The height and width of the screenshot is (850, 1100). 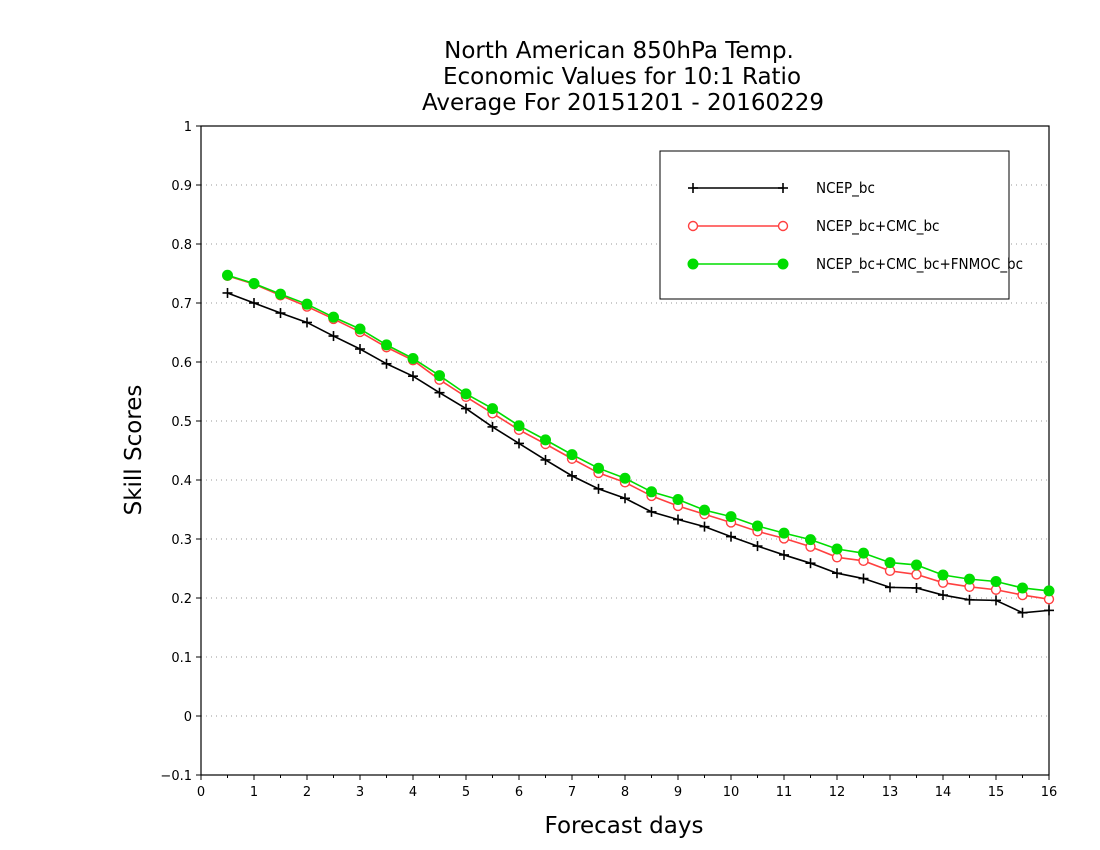 I want to click on y-tick-label-2: 0.1, so click(x=181, y=658).